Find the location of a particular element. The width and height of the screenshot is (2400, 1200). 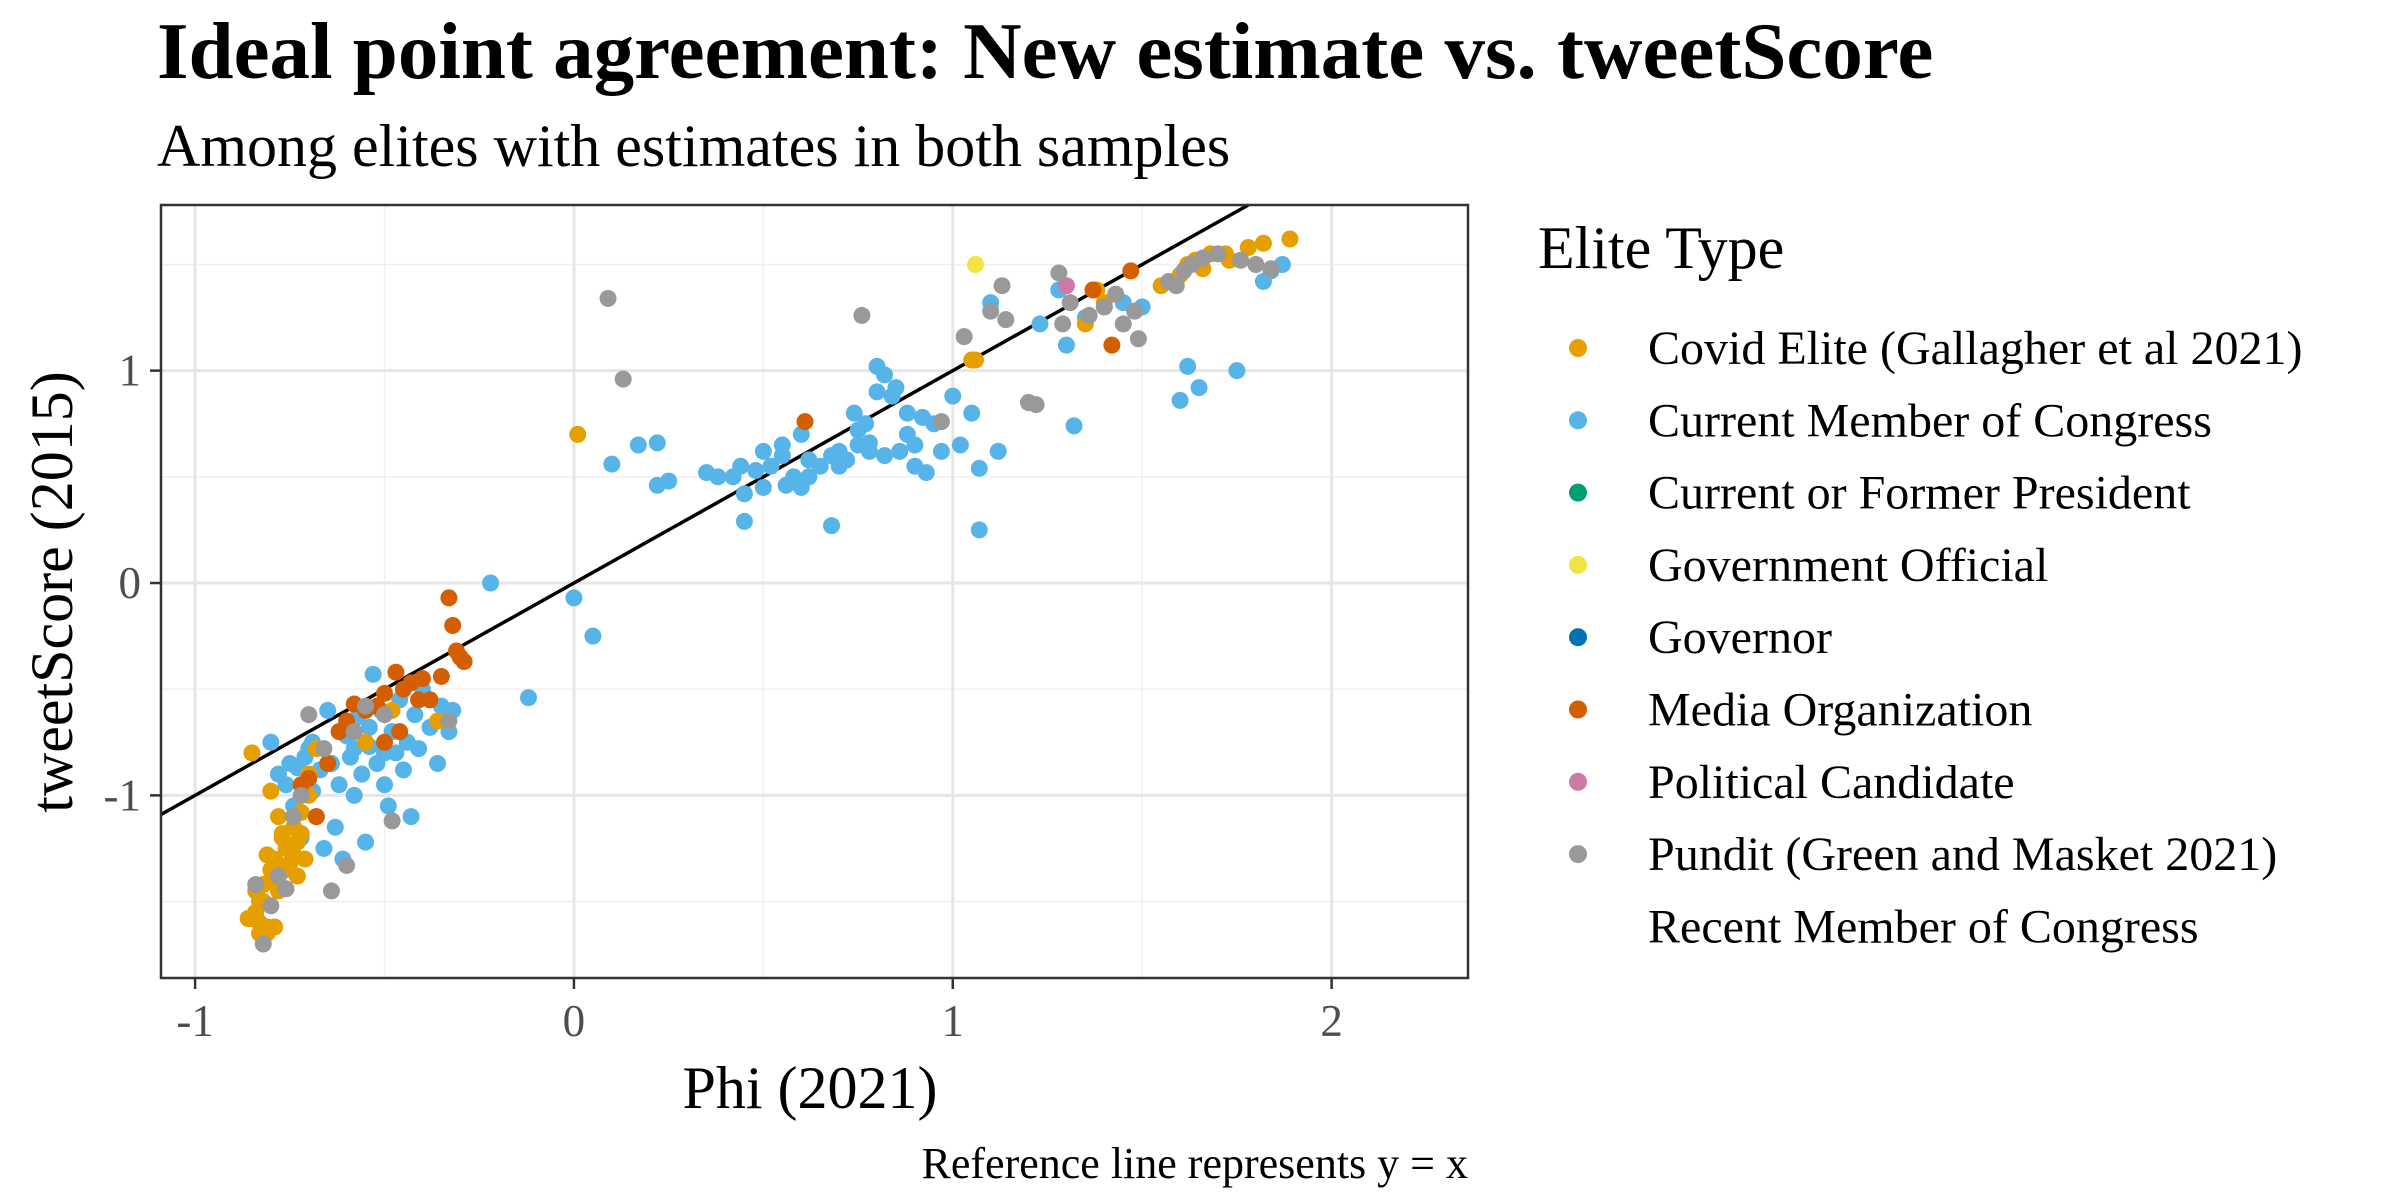

x-tick-label: 0 is located at coordinates (574, 1021).